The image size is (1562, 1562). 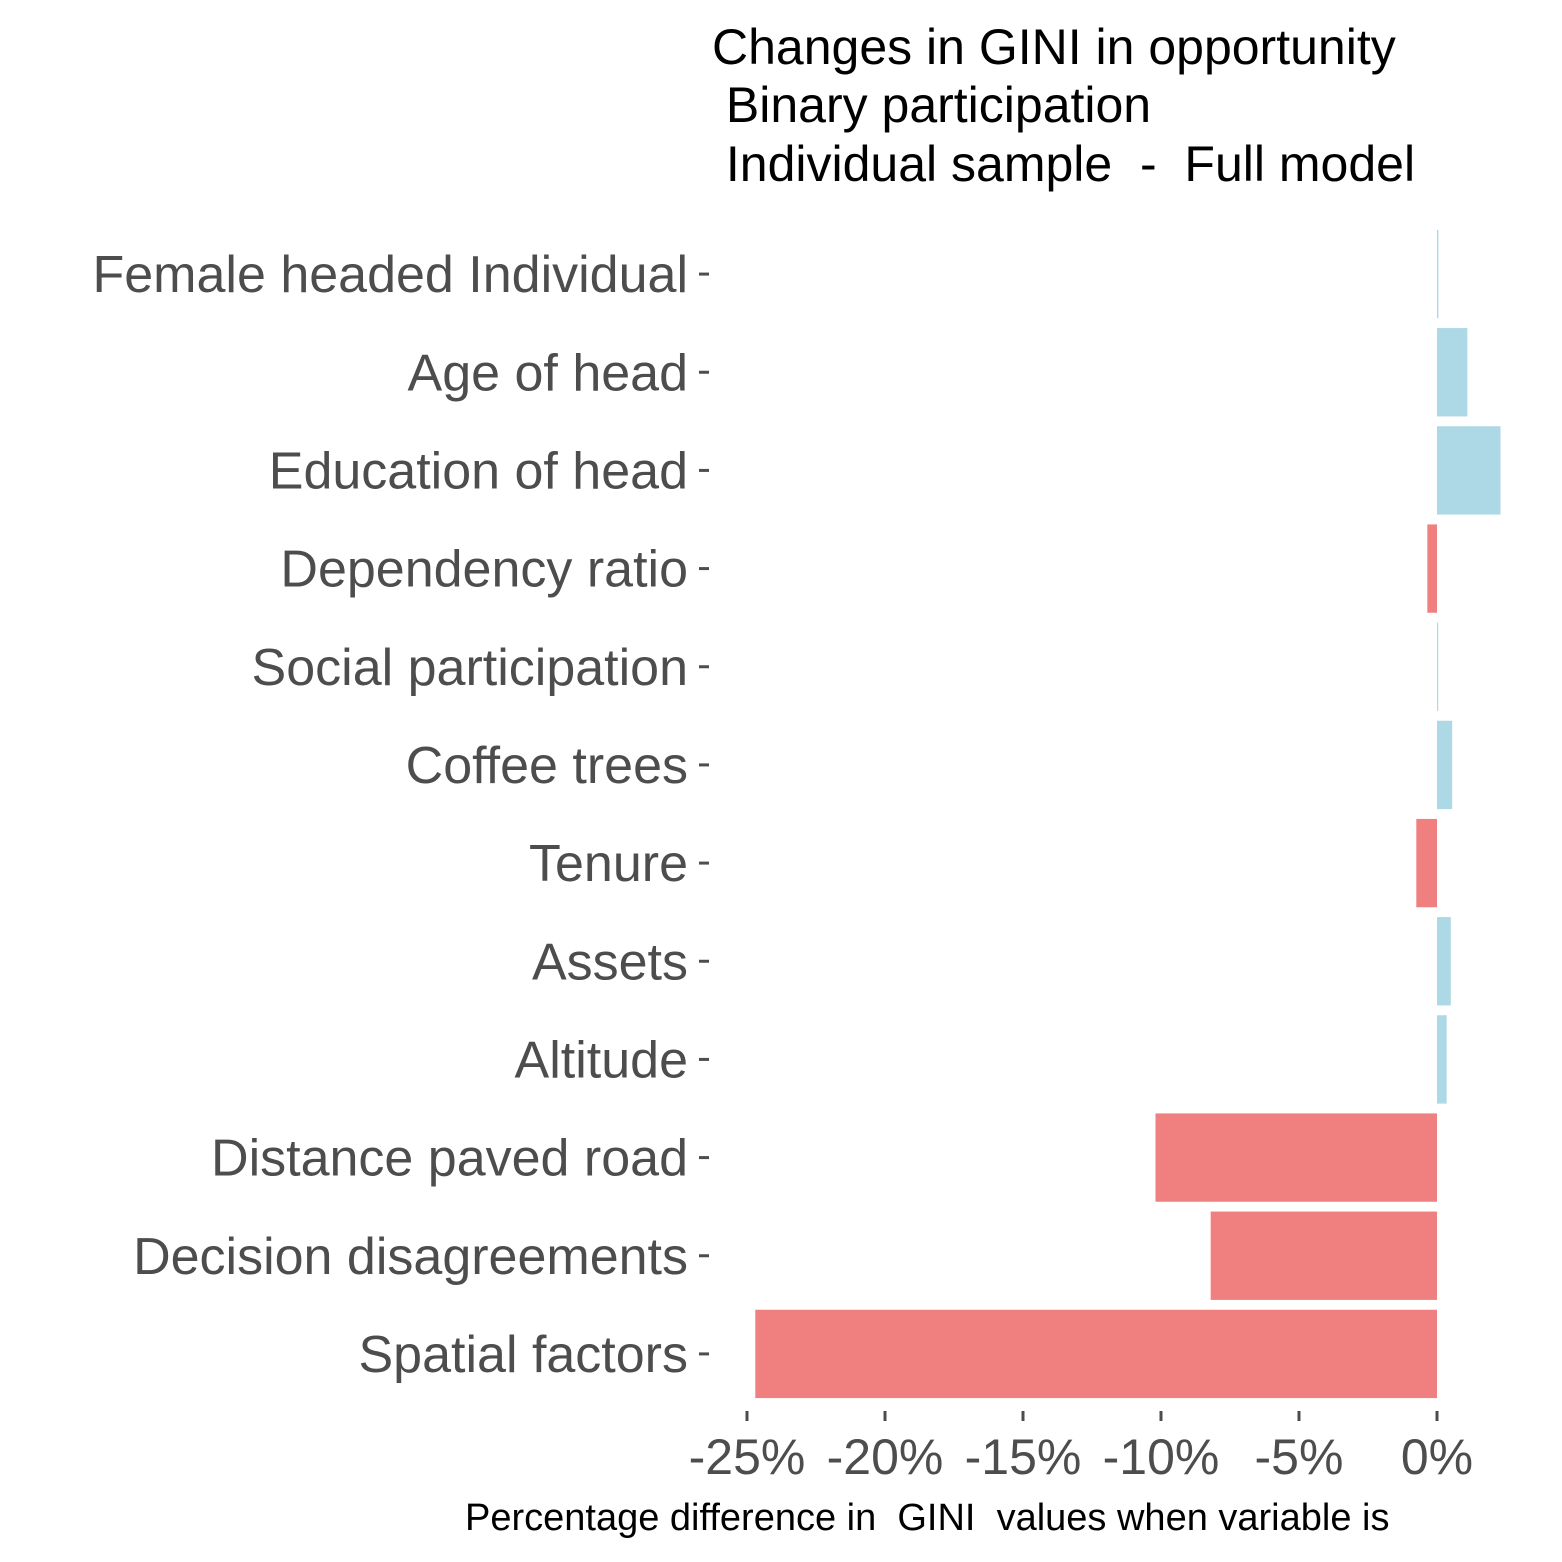 I want to click on y-tick-label: Distance paved road, so click(x=449, y=1159).